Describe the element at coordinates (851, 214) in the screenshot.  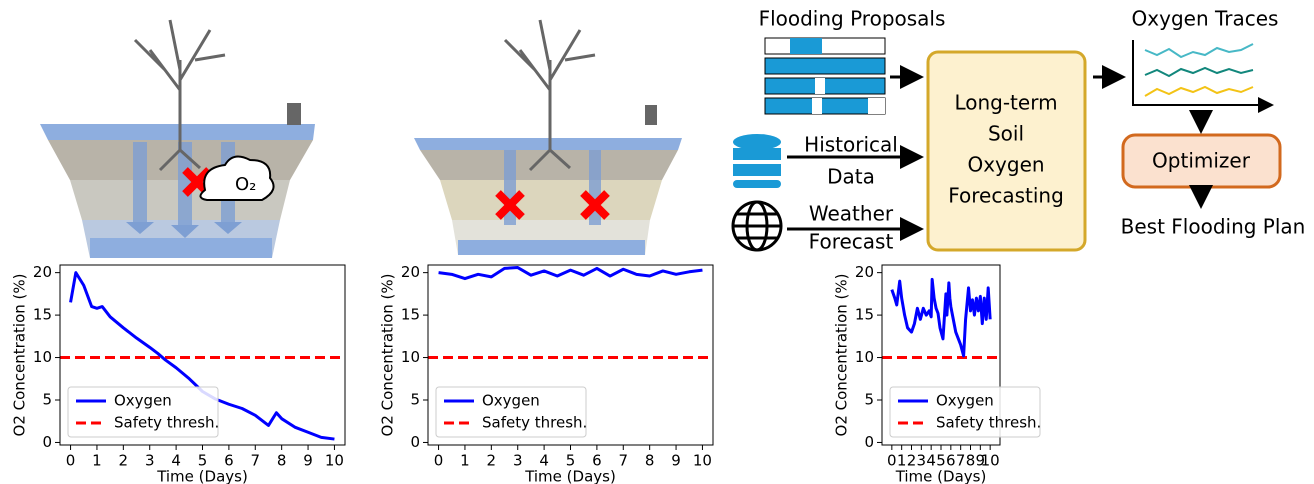
I see `weather-label: Weather` at that location.